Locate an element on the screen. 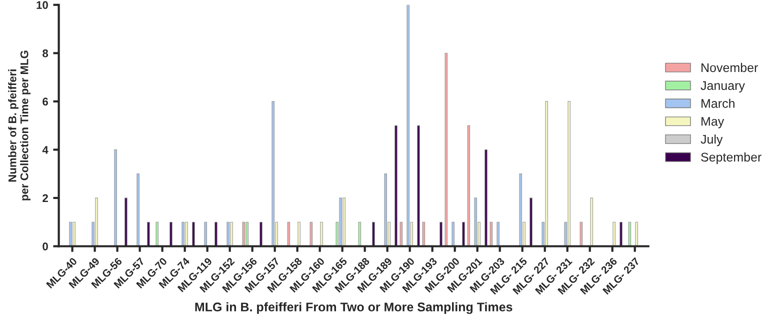 The image size is (784, 324). x-axis-title: MLG in B. pfeifferi From Two or More Sampling Times is located at coordinates (353, 308).